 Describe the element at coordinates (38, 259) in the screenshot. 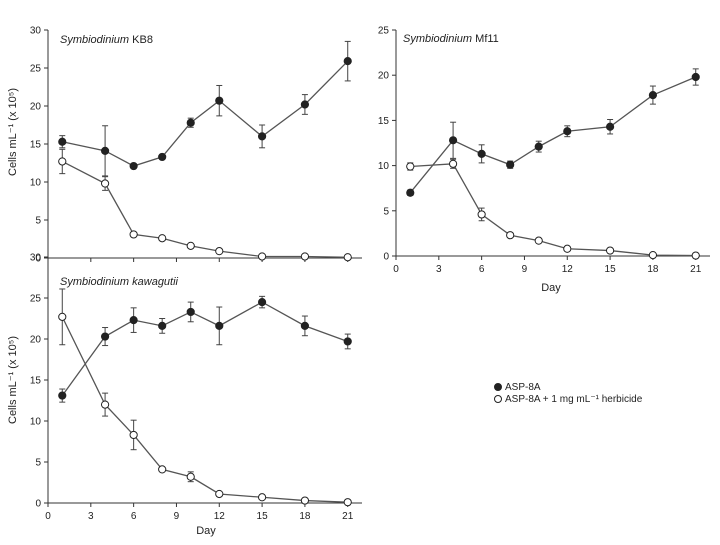

I see `y-tick-label-kb8: 0` at that location.